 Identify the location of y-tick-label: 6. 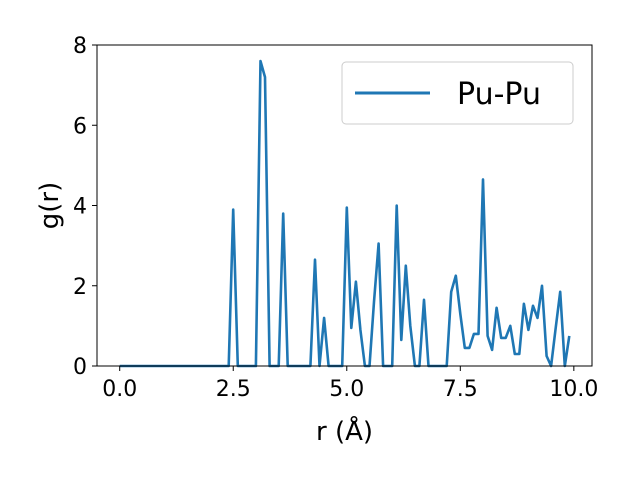
(80, 126).